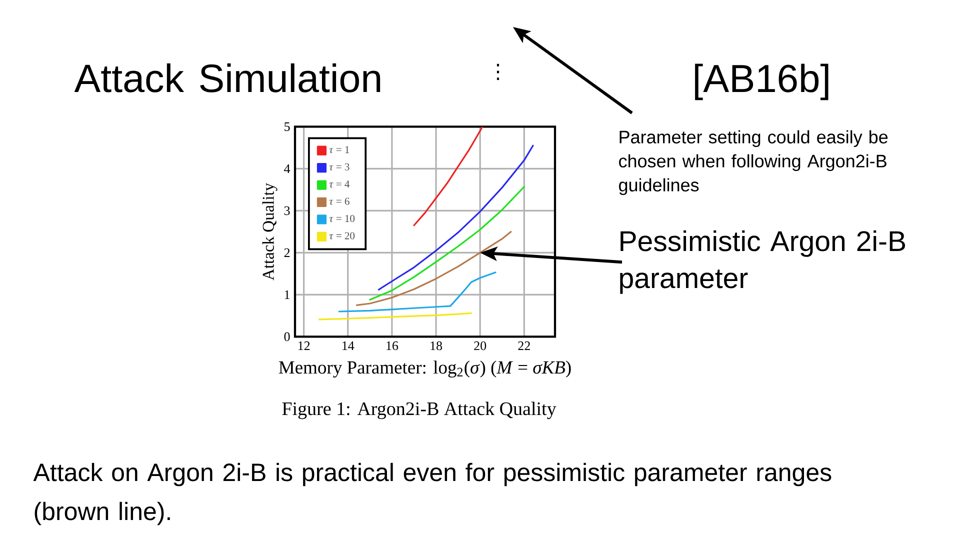  I want to click on legend-label: τ = 3, so click(339, 166).